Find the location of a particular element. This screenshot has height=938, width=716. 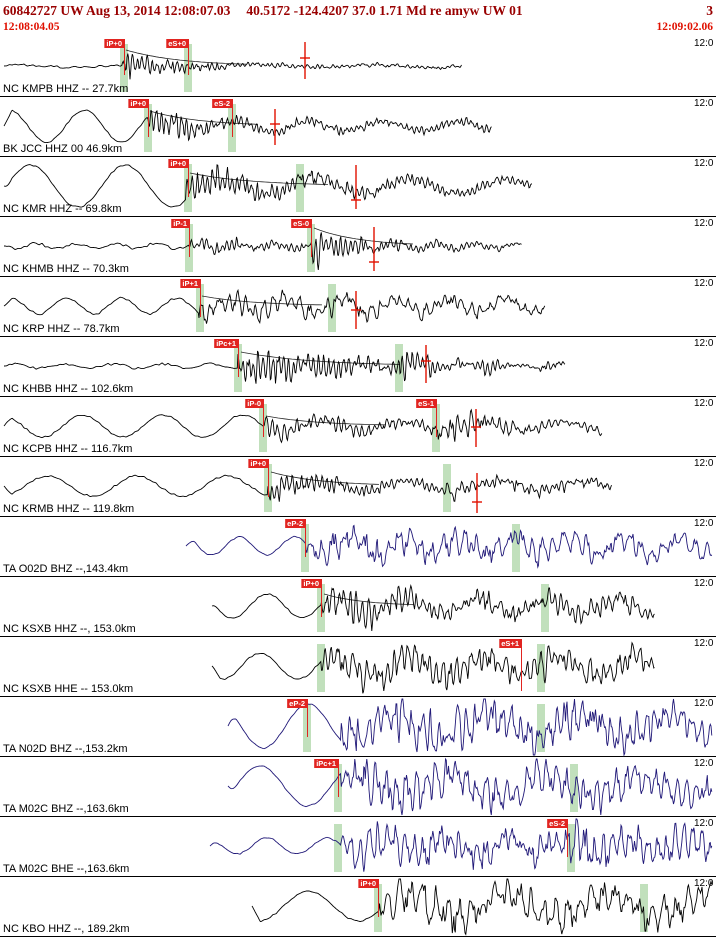

trace-row: iP+0 eS-2 BK JCC HHZ 00 46.9km 12:0 is located at coordinates (358, 127).